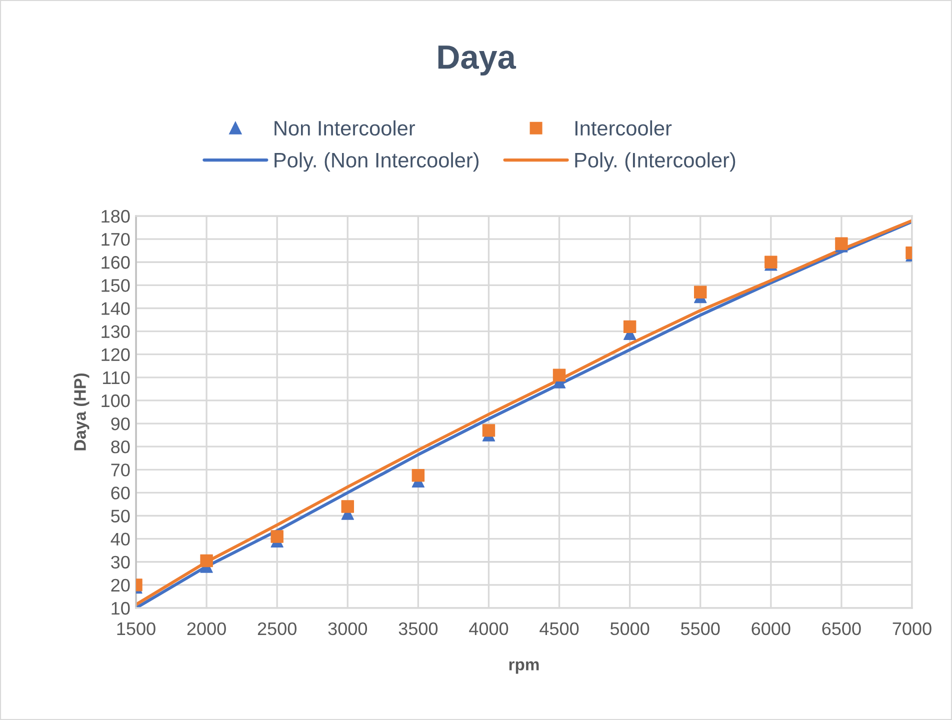 The width and height of the screenshot is (952, 720). I want to click on y-axis-title: Daya (HP), so click(82, 411).